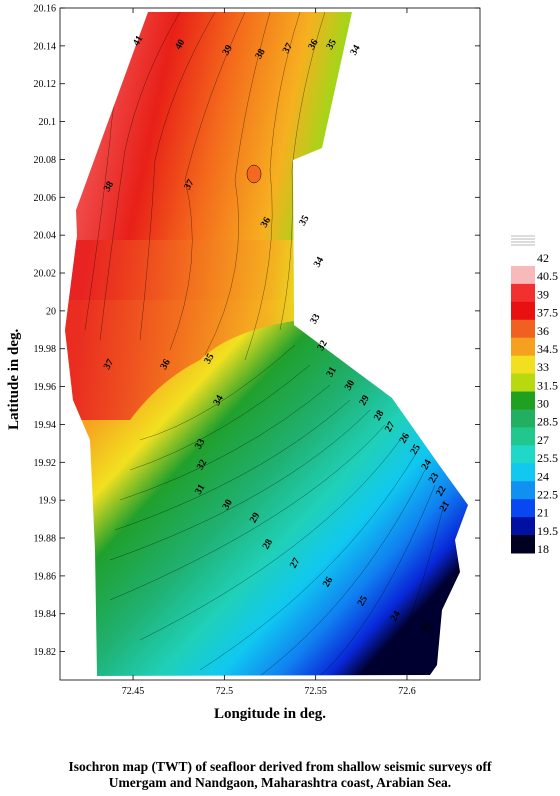  What do you see at coordinates (45, 463) in the screenshot?
I see `y-tick-label: 19.92` at bounding box center [45, 463].